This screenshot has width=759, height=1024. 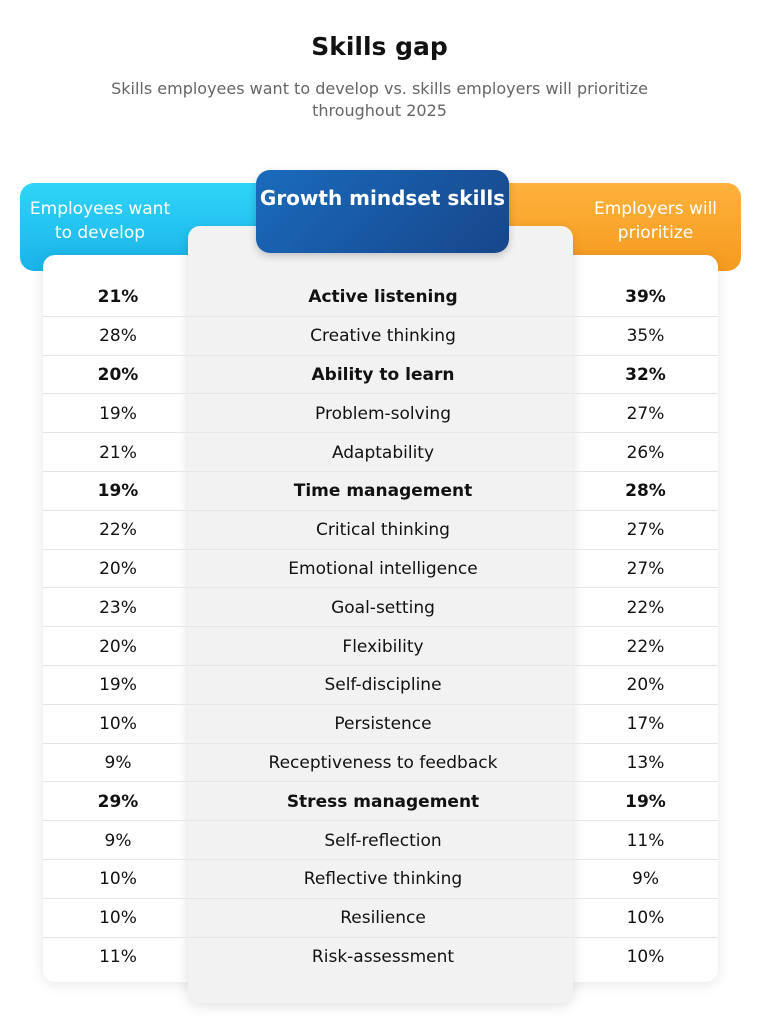 I want to click on employees-value: 29%, so click(x=118, y=801).